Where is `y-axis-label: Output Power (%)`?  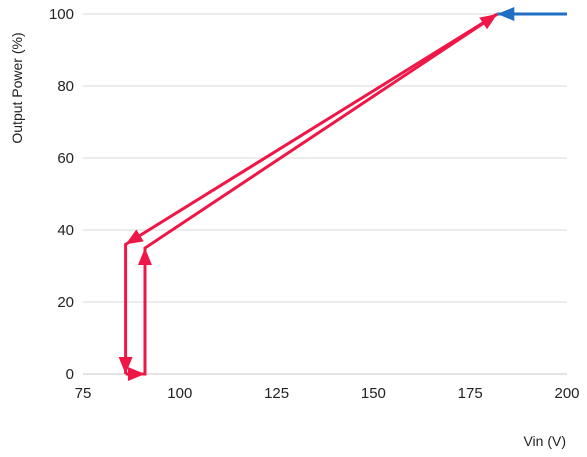
y-axis-label: Output Power (%) is located at coordinates (17, 87).